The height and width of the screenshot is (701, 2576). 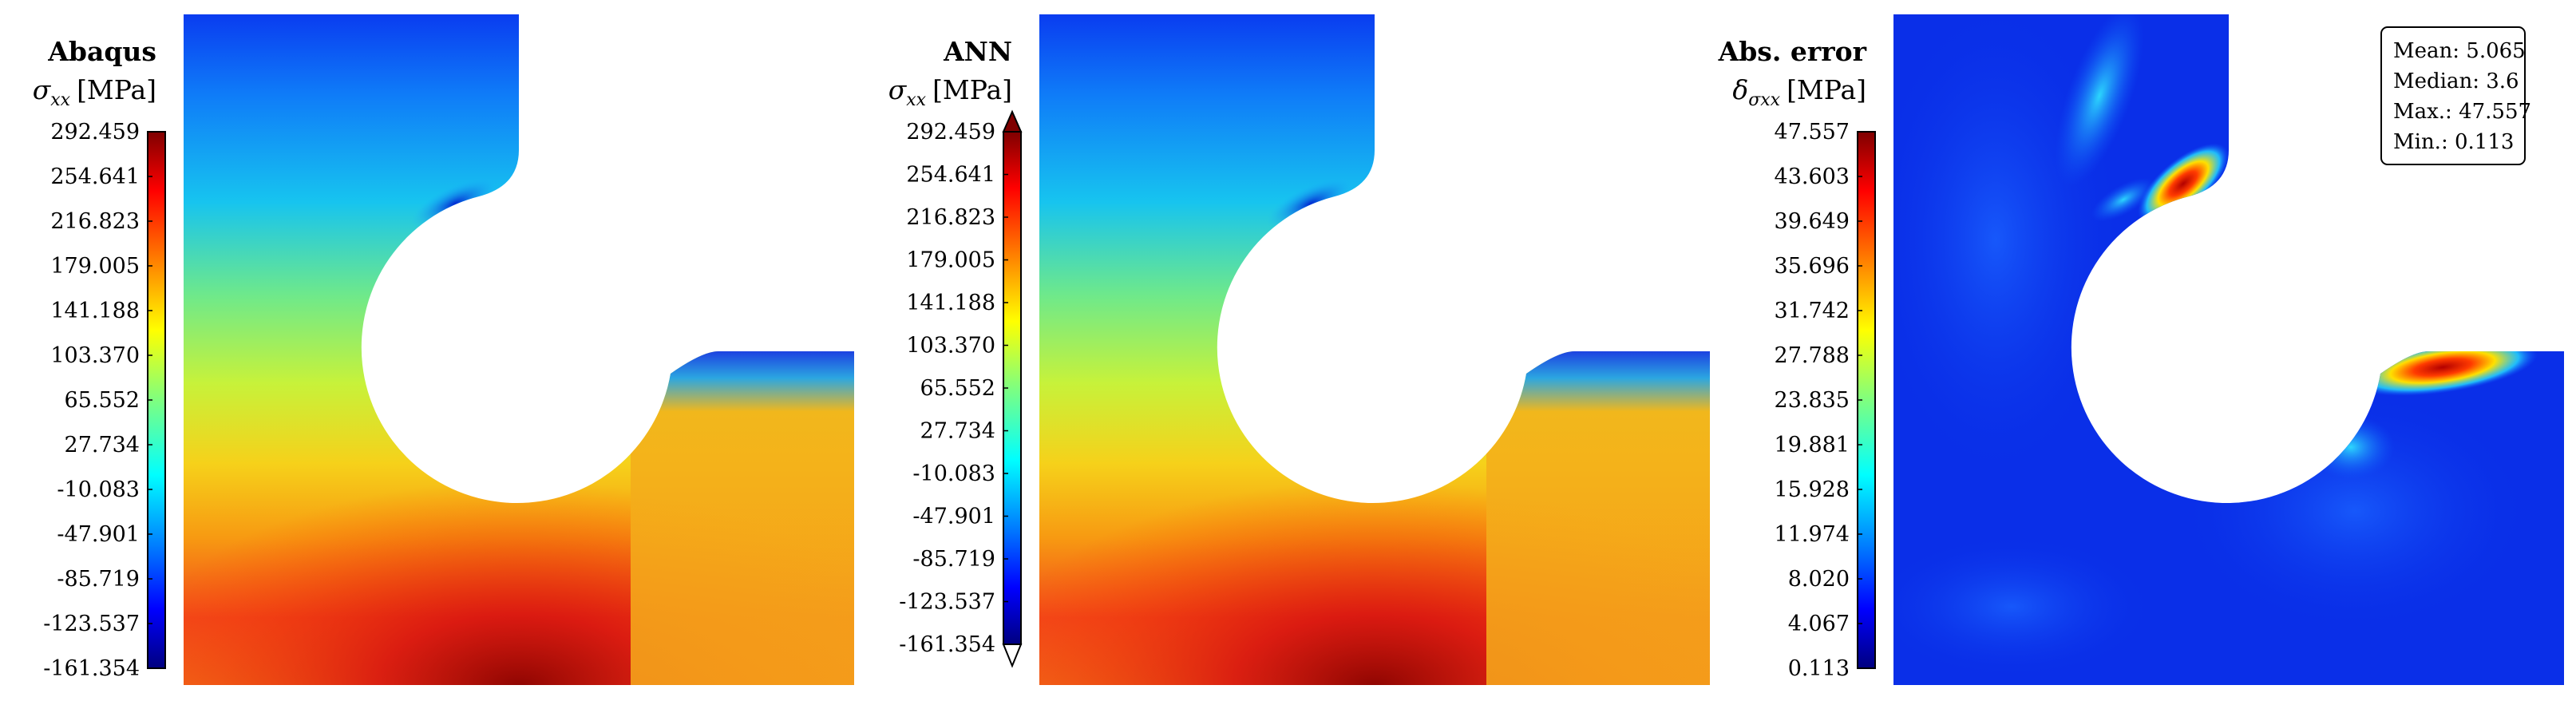 What do you see at coordinates (1813, 221) in the screenshot?
I see `colorbar-tick-label: 39.649` at bounding box center [1813, 221].